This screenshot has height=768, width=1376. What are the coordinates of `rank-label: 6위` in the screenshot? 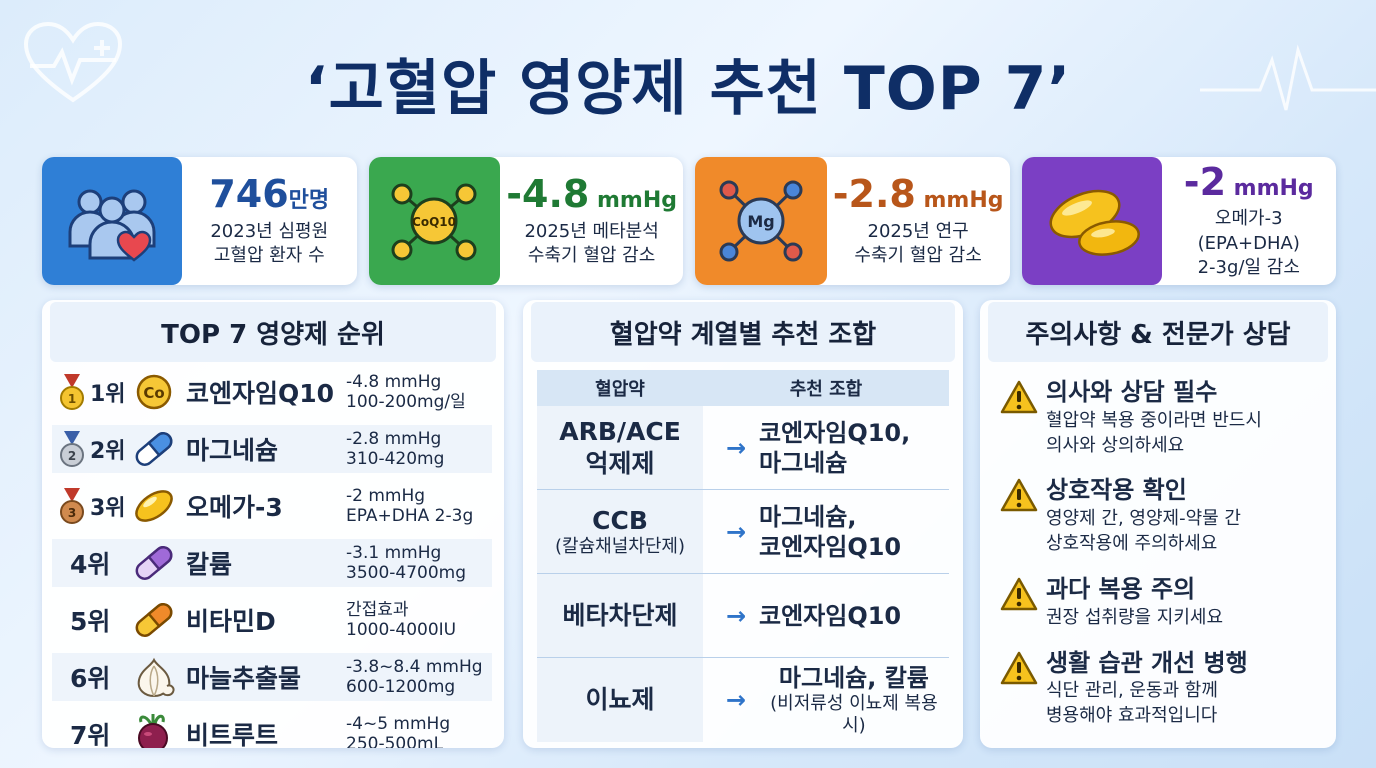 It's located at (90, 678).